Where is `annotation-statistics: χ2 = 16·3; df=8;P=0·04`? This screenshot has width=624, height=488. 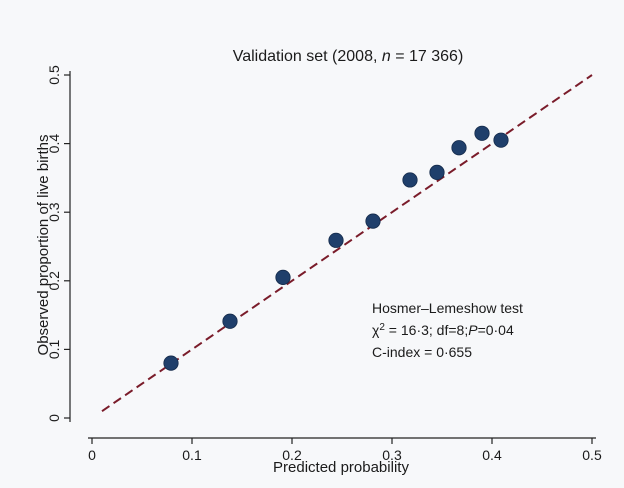
annotation-statistics: χ2 = 16·3; df=8;P=0·04 is located at coordinates (443, 330).